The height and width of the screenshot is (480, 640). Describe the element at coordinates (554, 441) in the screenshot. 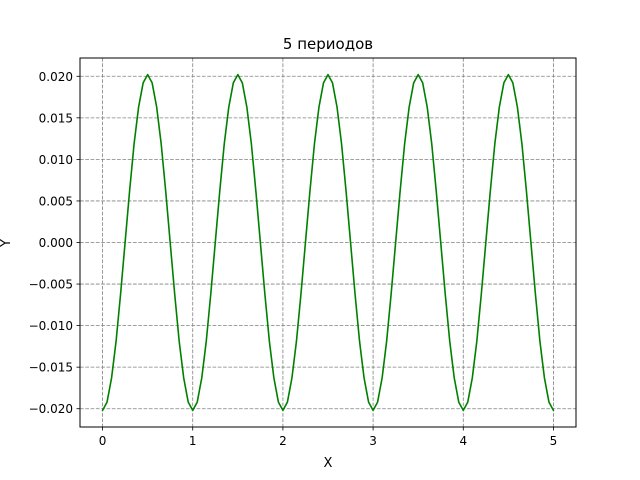

I see `x-tick-label: 5` at that location.